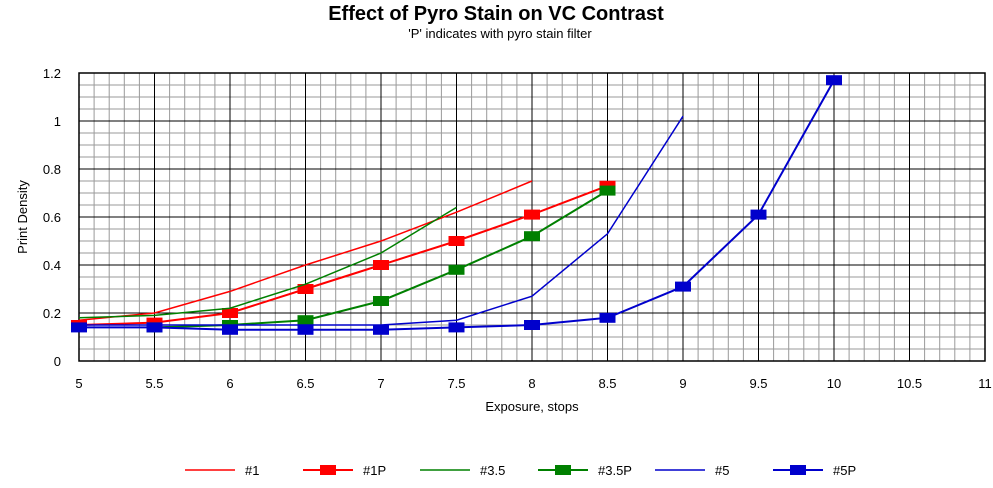 The image size is (993, 488). What do you see at coordinates (615, 470) in the screenshot?
I see `legend-label: #3.5P` at bounding box center [615, 470].